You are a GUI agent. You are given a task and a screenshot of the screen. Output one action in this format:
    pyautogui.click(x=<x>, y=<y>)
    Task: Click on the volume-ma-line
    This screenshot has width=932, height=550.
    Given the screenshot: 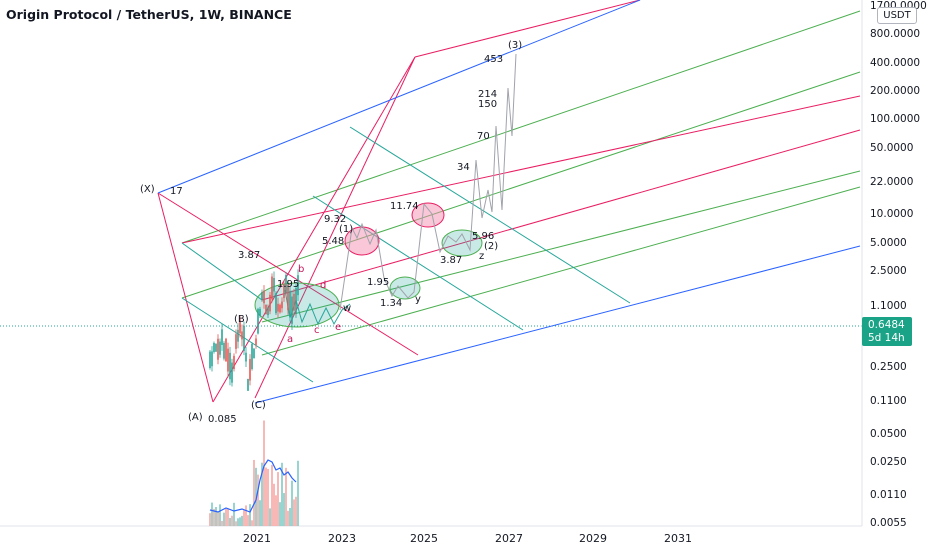 What is the action you would take?
    pyautogui.click(x=253, y=486)
    